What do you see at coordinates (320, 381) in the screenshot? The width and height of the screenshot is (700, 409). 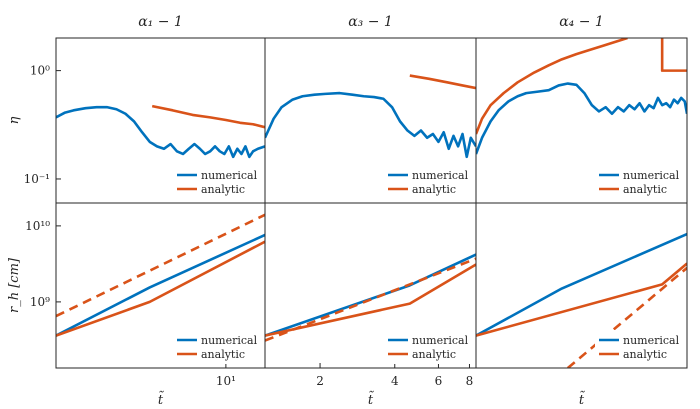 I see `x-tick-label: 2` at bounding box center [320, 381].